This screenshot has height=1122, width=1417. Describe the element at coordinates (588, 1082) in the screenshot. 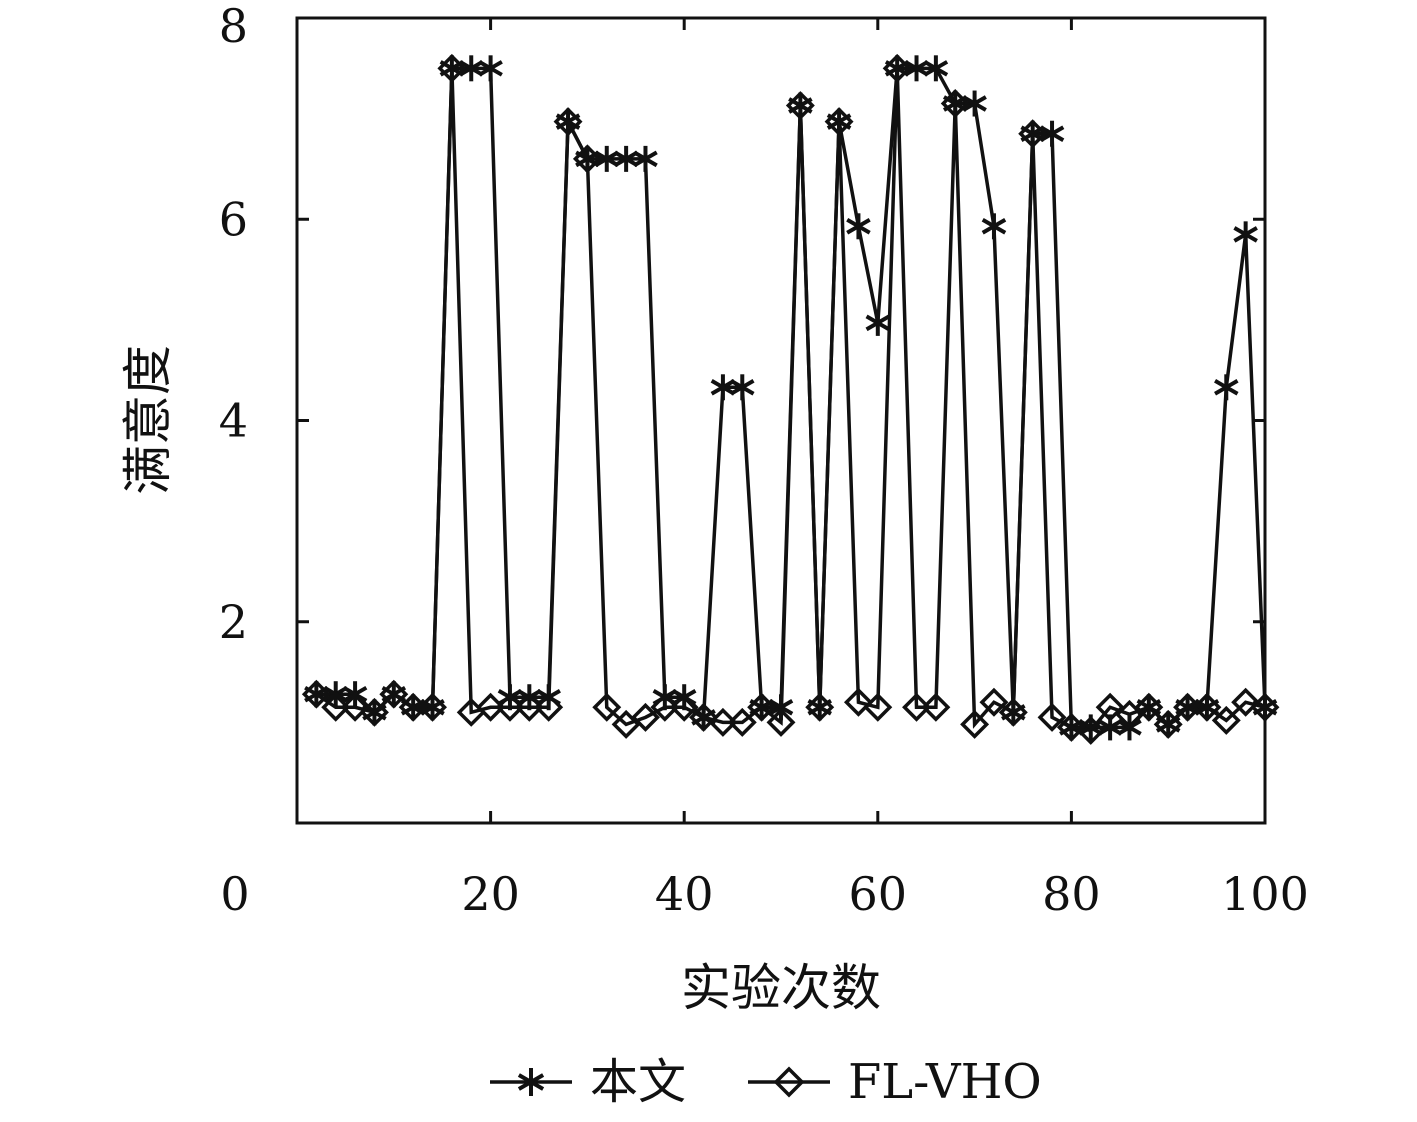

I see `legend-item: 本文` at that location.